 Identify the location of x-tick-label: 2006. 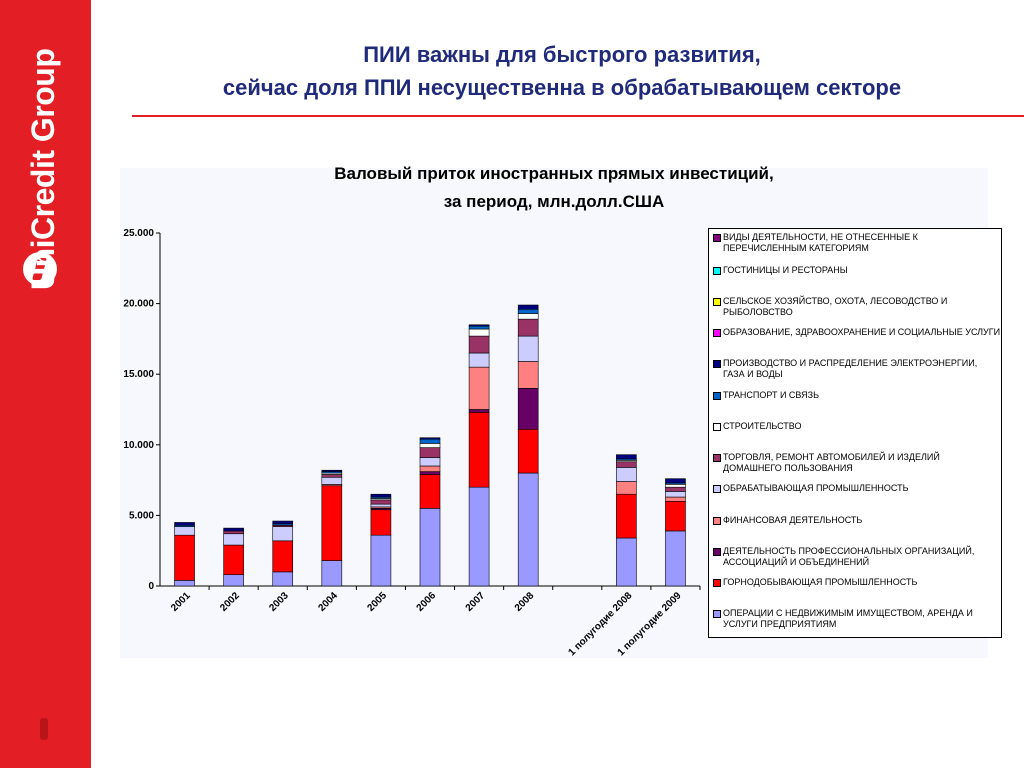
(427, 602).